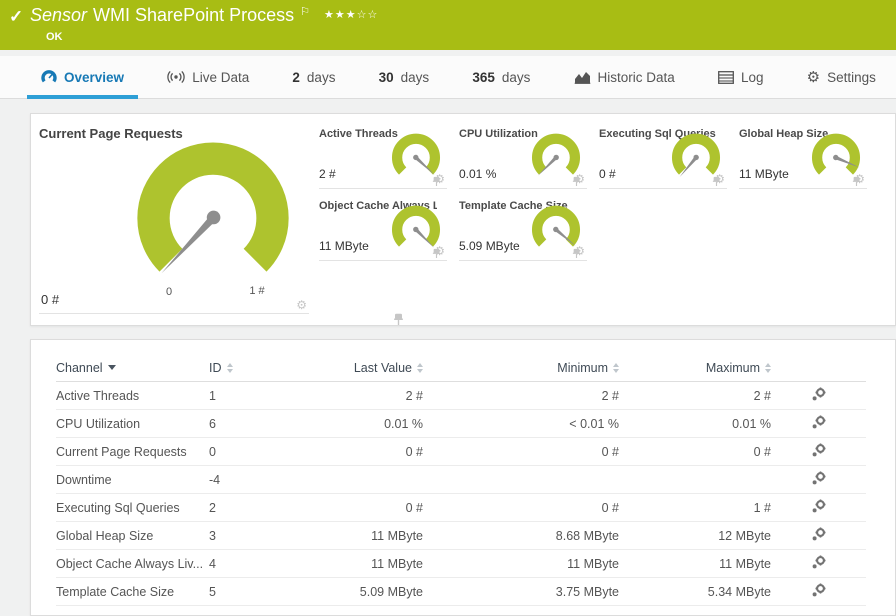 Image resolution: width=896 pixels, height=616 pixels. What do you see at coordinates (695, 535) in the screenshot?
I see `channel-maximum: 12 MByte` at bounding box center [695, 535].